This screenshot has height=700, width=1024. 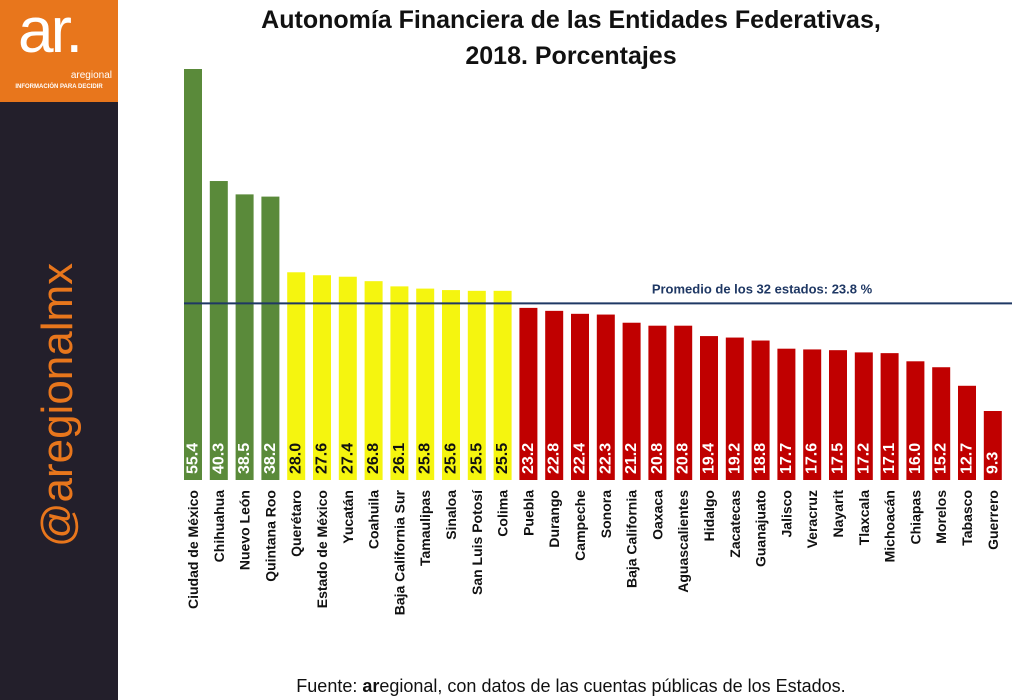 I want to click on bar-value-label: 55.4, so click(x=193, y=458).